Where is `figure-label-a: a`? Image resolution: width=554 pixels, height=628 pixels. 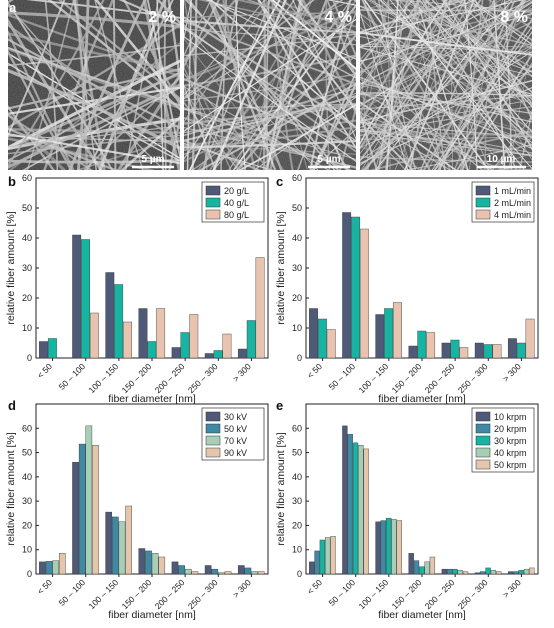
figure-label-a: a is located at coordinates (13, 7).